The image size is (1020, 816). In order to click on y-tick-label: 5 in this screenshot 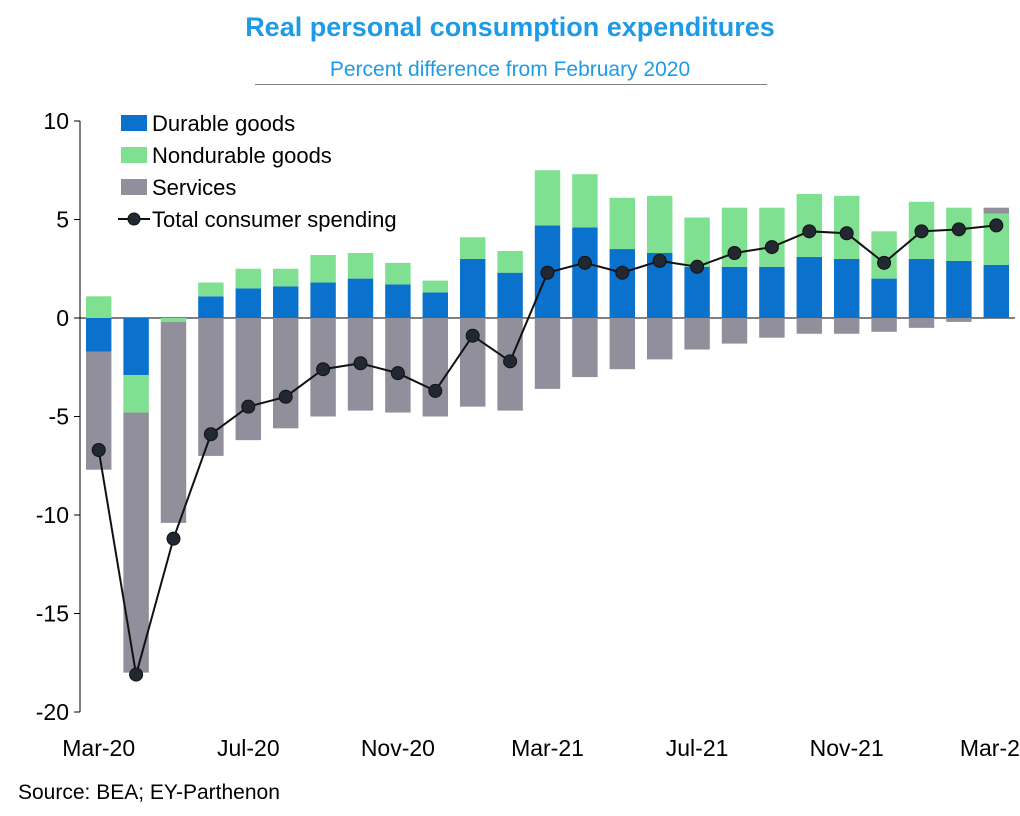, I will do `click(62, 220)`.